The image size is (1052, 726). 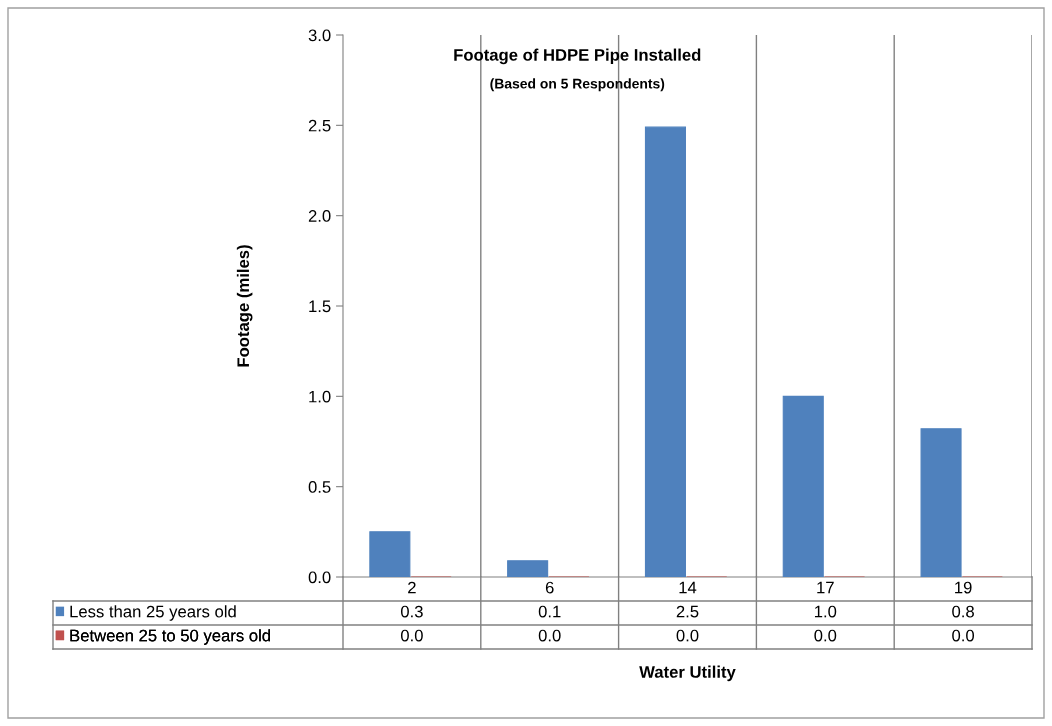 I want to click on x-tick-label: 14, so click(x=688, y=587).